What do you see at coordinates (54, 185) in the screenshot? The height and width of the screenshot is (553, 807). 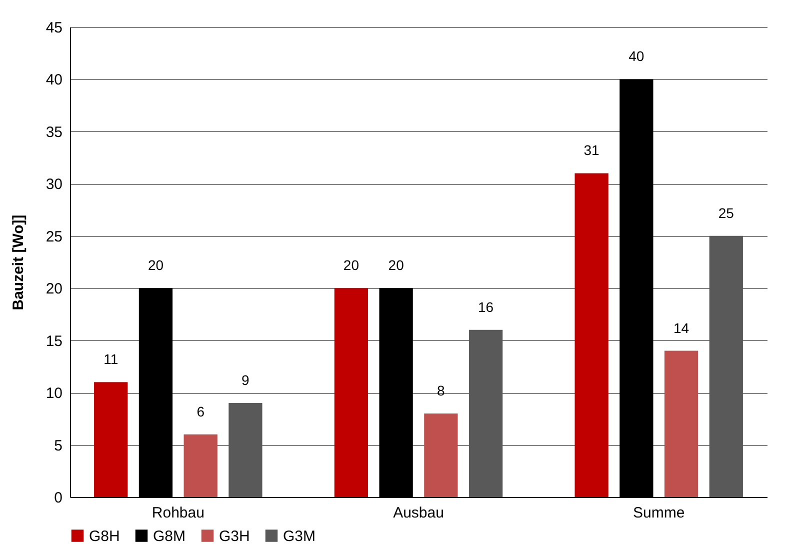 I see `y-tick-label: 30` at bounding box center [54, 185].